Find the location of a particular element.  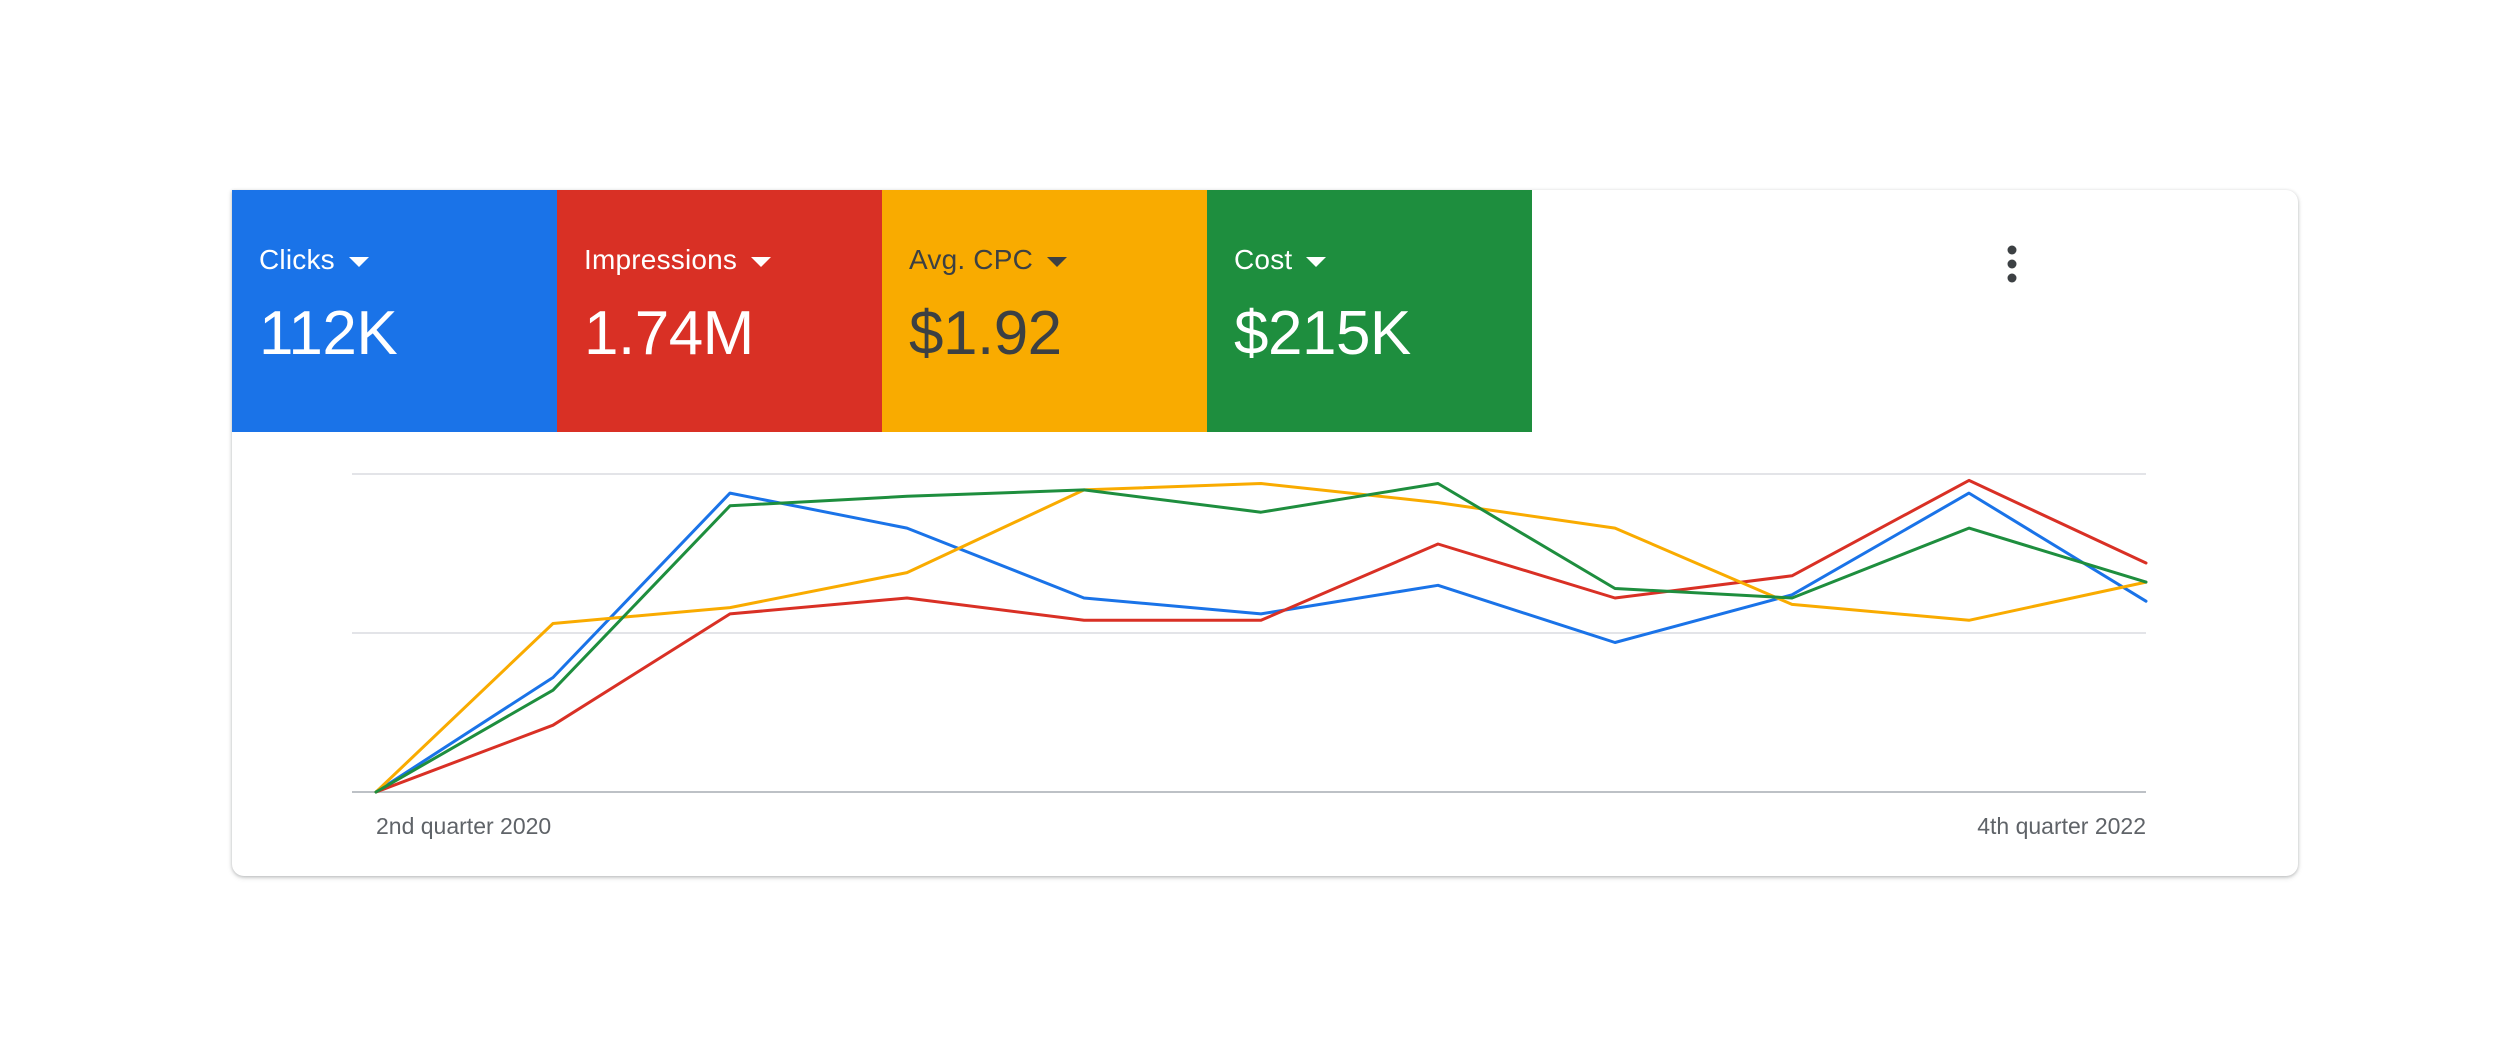

x-tick-label: 2nd quarter 2020 is located at coordinates (463, 826).